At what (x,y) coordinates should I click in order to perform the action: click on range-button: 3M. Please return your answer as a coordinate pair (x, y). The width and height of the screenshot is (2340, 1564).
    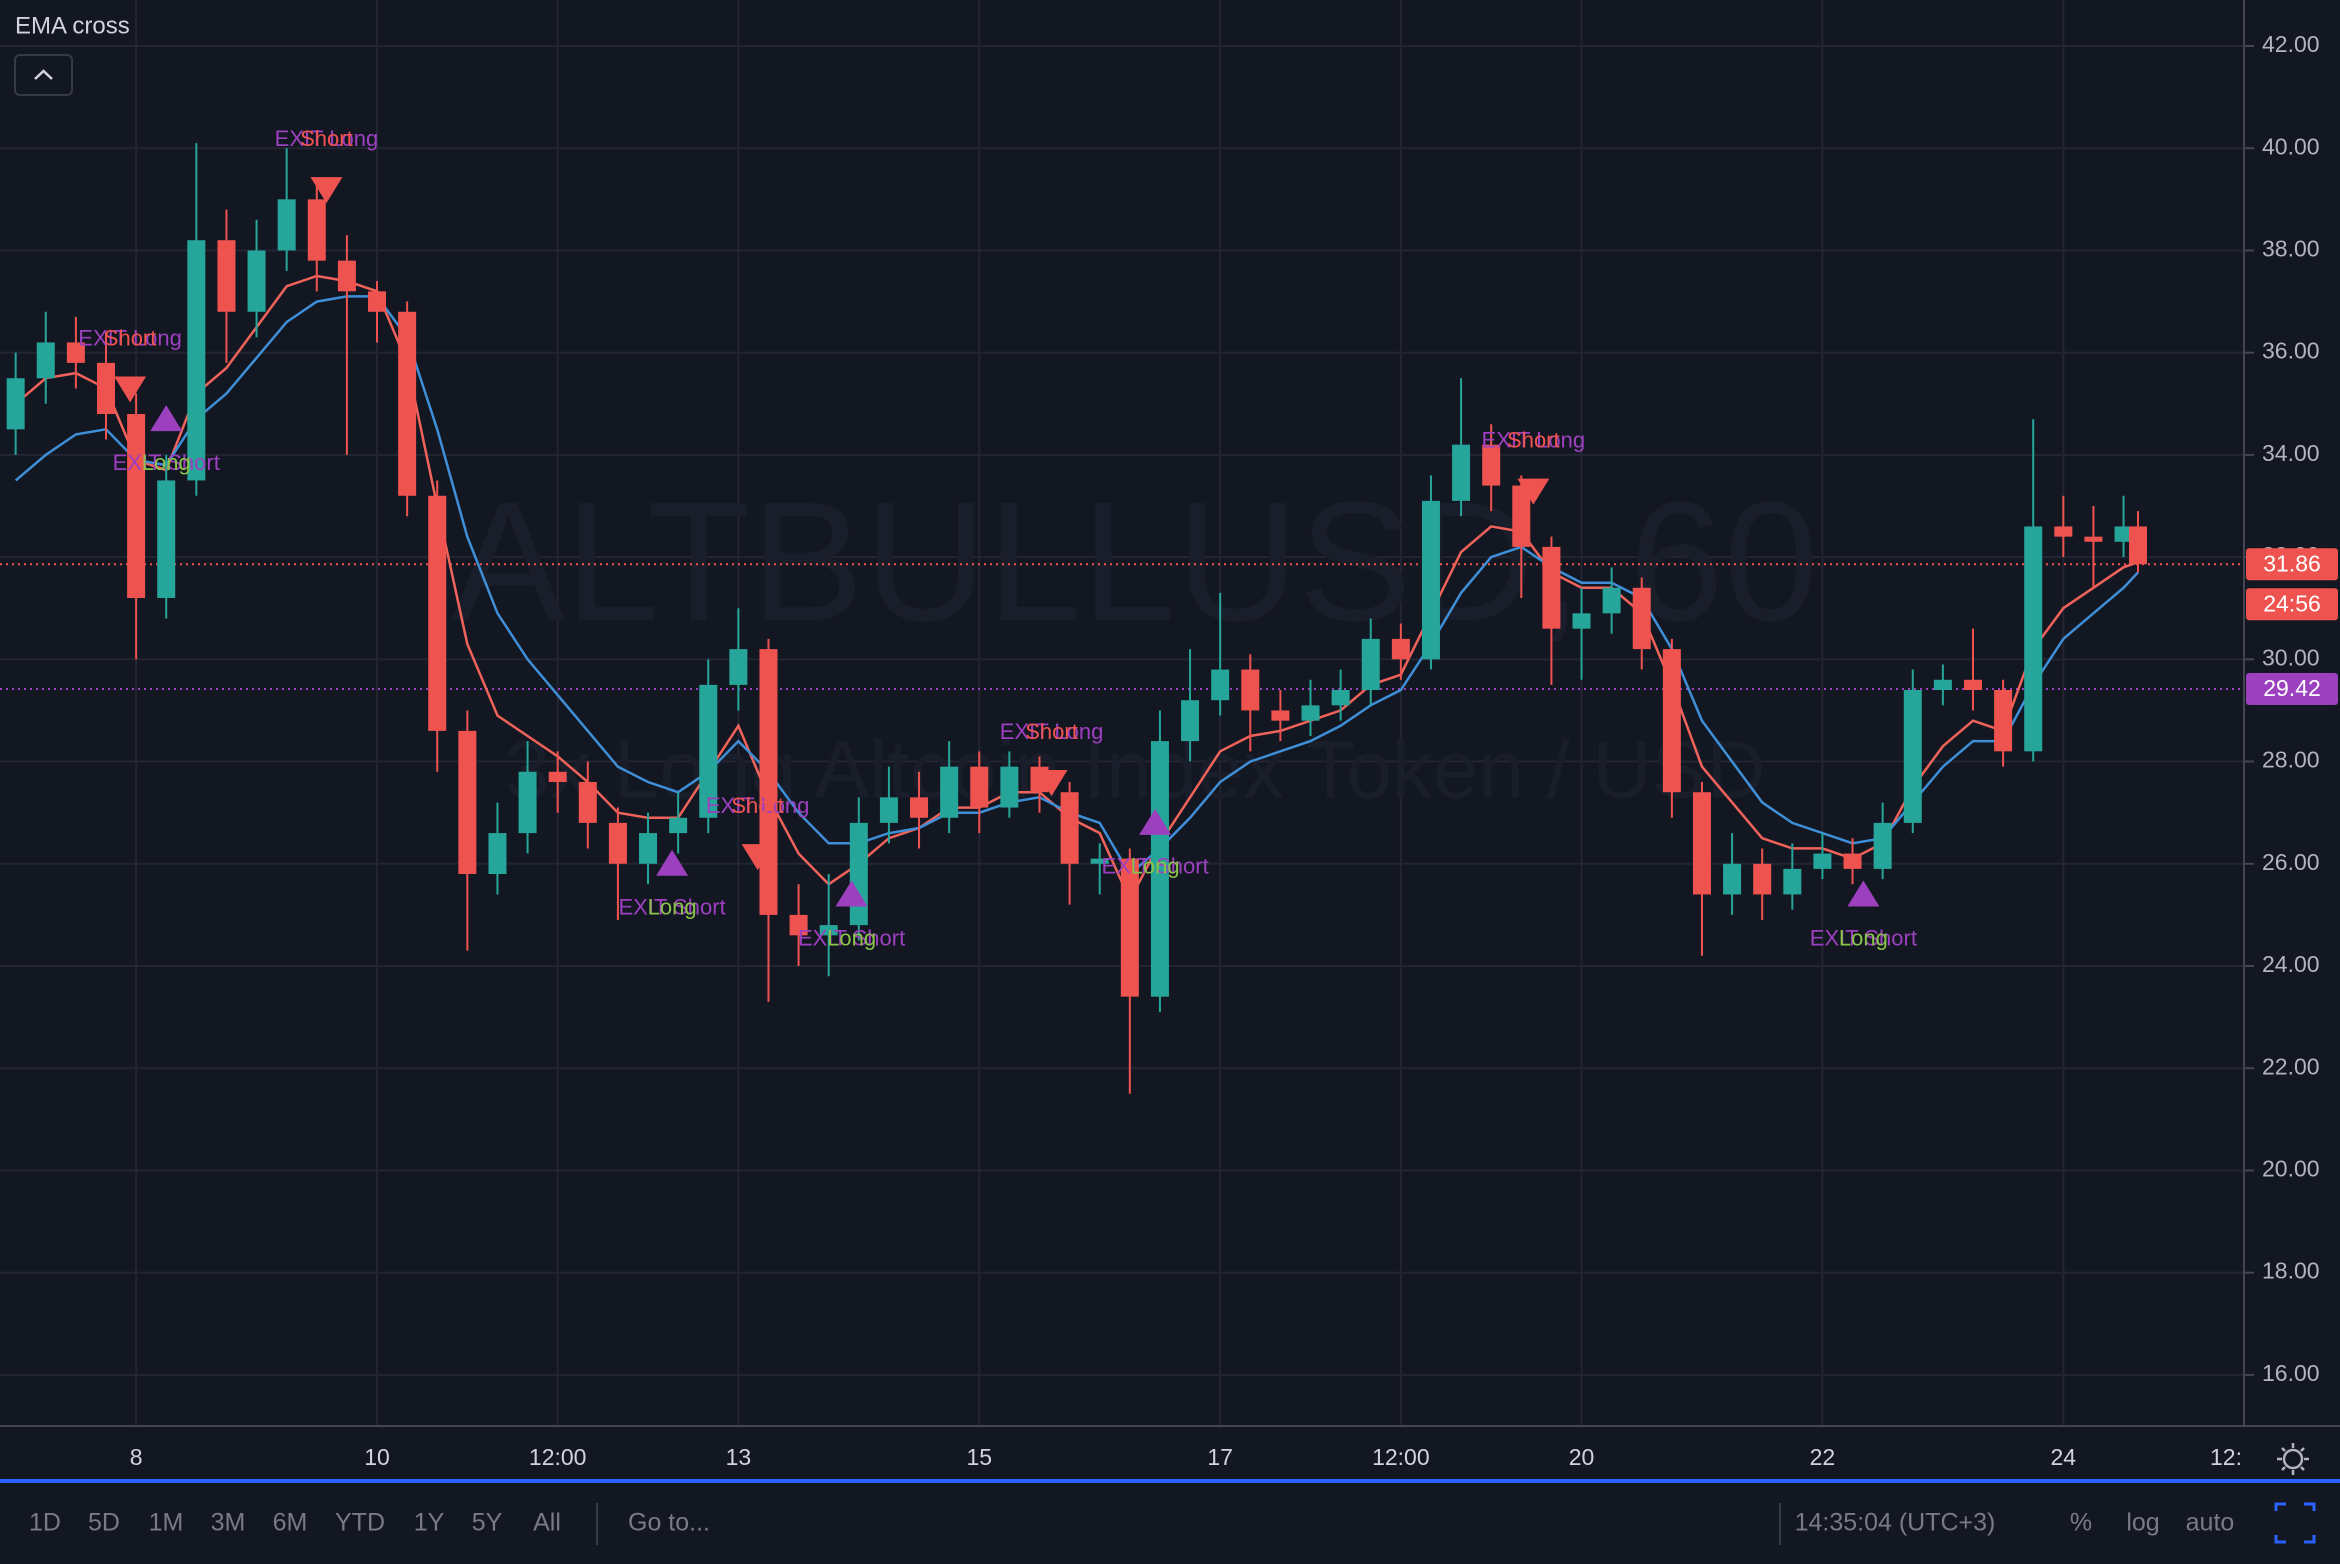
    Looking at the image, I should click on (228, 1523).